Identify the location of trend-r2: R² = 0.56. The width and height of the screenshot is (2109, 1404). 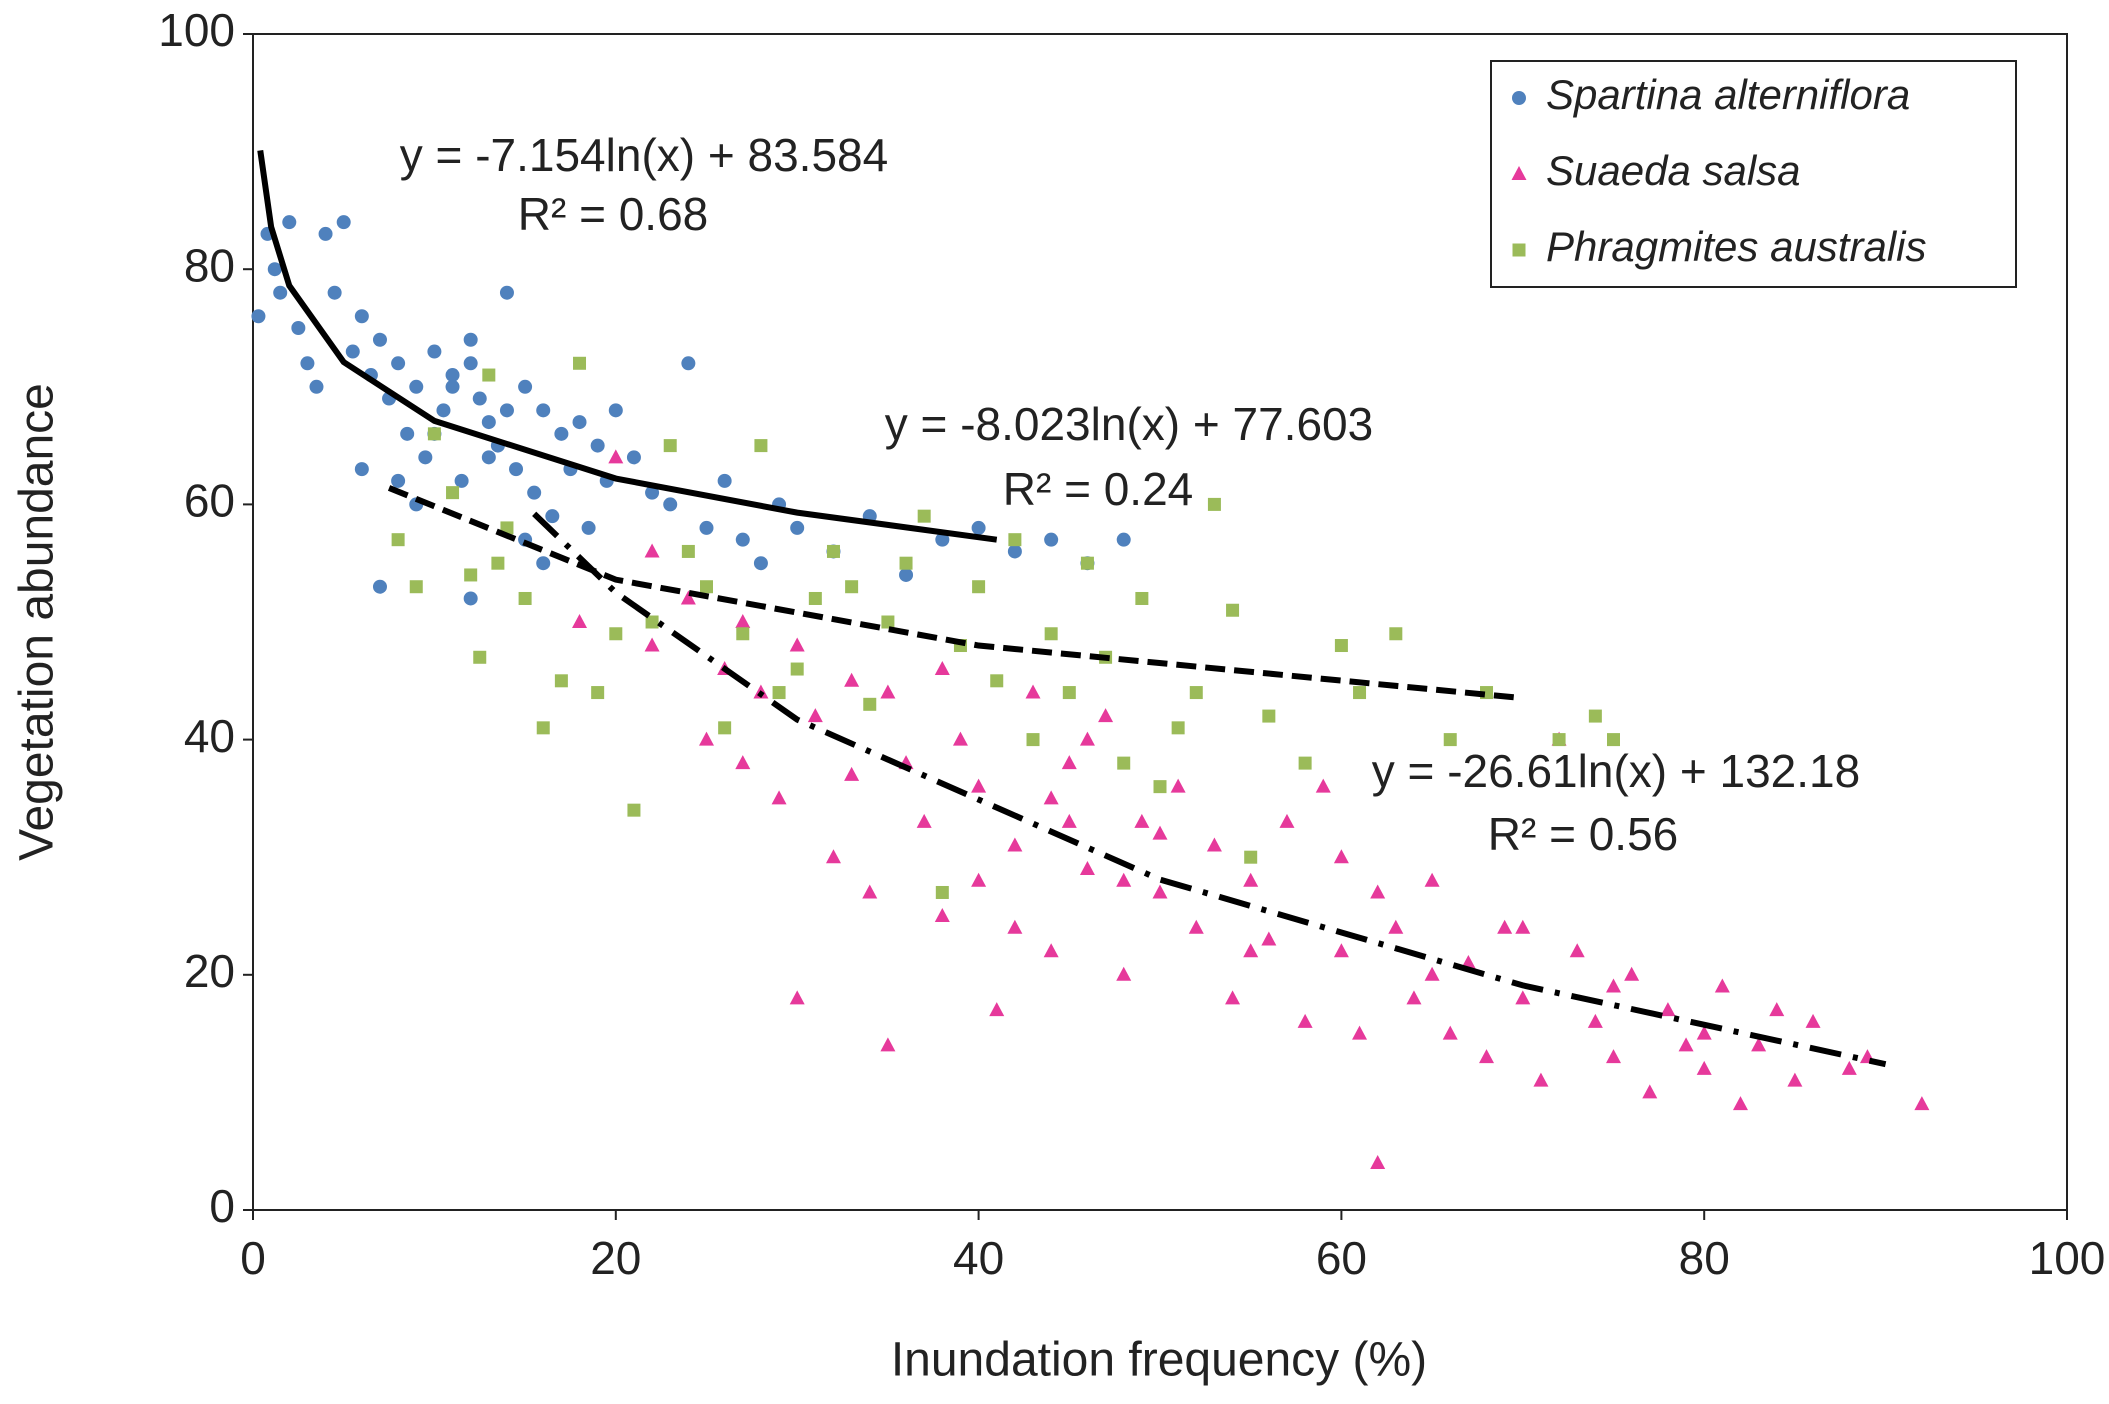
(1583, 834).